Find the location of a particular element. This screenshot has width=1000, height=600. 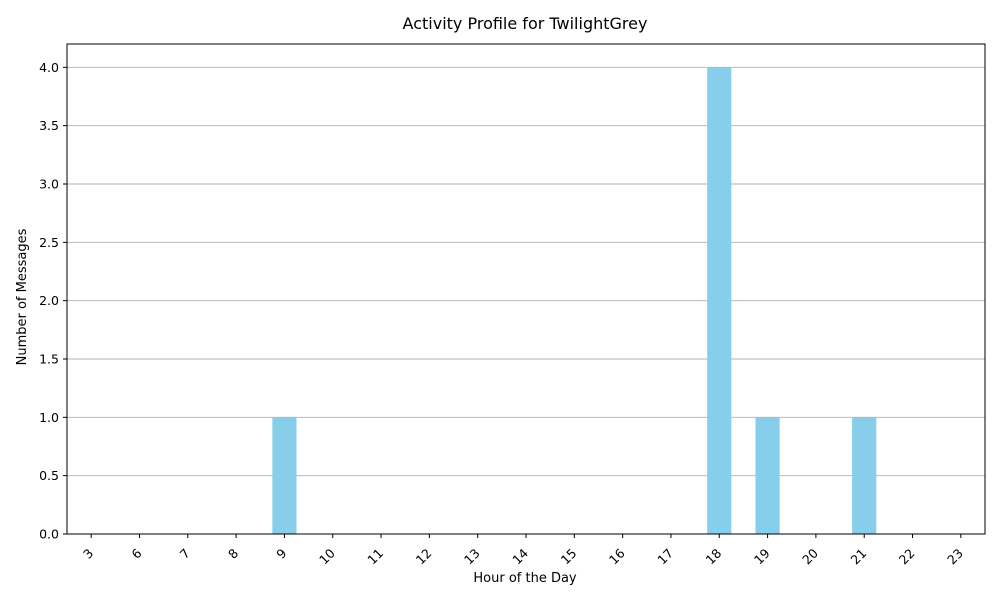

x-tick-label: 19 is located at coordinates (762, 556).